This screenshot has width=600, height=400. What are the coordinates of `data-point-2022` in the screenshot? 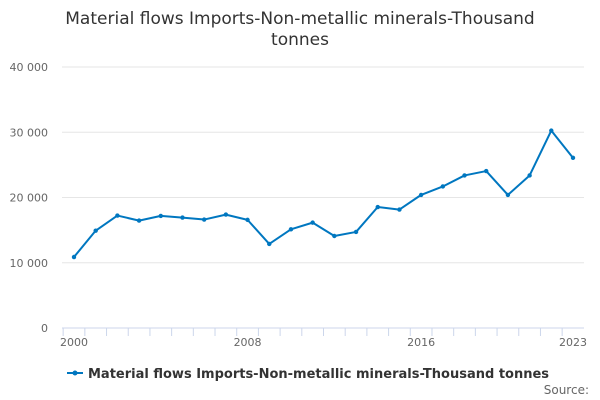 It's located at (551, 130).